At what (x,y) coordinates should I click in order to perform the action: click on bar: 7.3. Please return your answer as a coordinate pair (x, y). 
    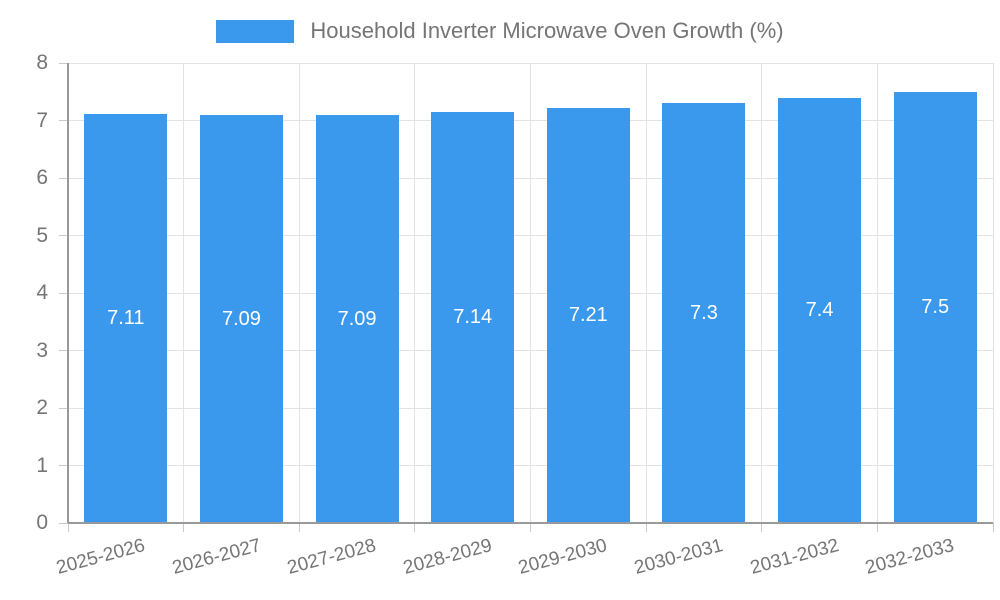
    Looking at the image, I should click on (704, 313).